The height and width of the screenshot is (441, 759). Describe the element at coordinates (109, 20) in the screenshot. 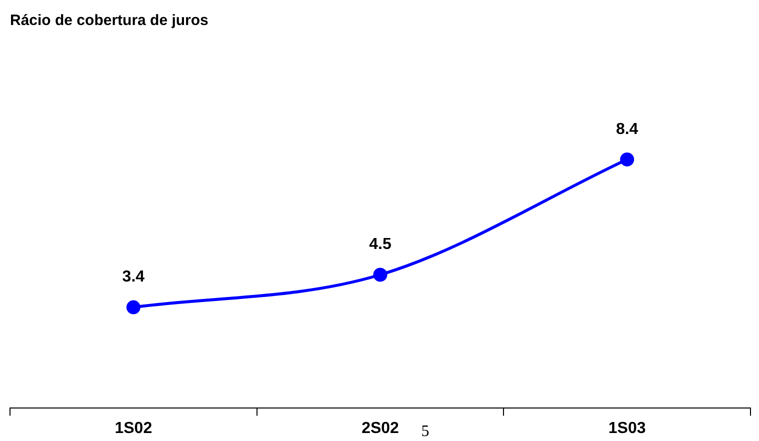

I see `chart-title: Rácio de cobertura de juros` at that location.